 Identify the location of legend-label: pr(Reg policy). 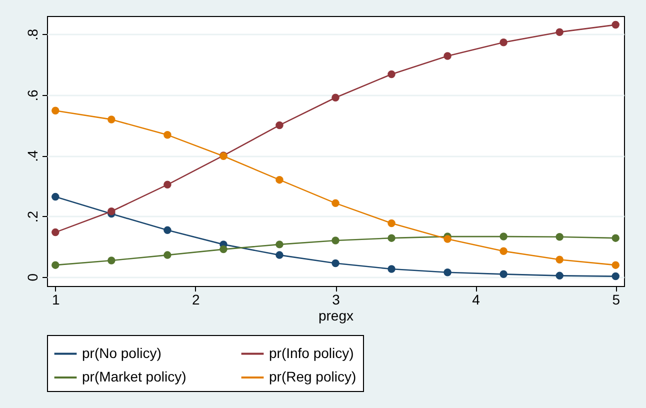
(312, 376).